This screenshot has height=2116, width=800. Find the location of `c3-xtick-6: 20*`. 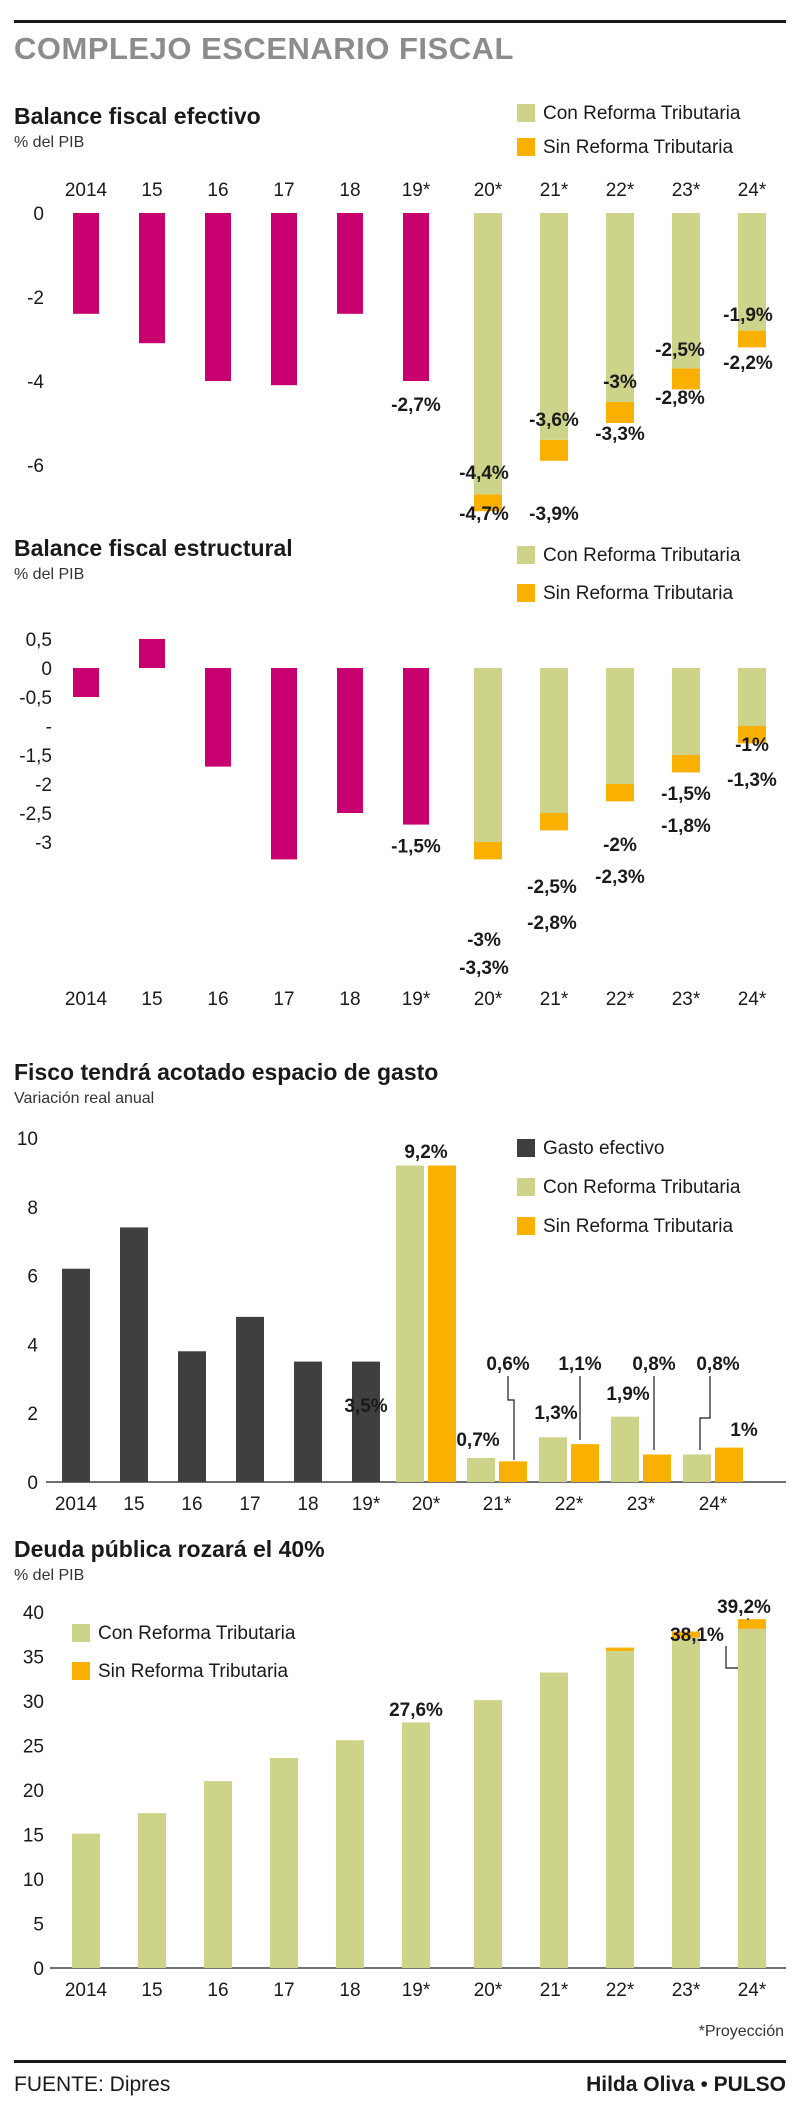

c3-xtick-6: 20* is located at coordinates (426, 1504).